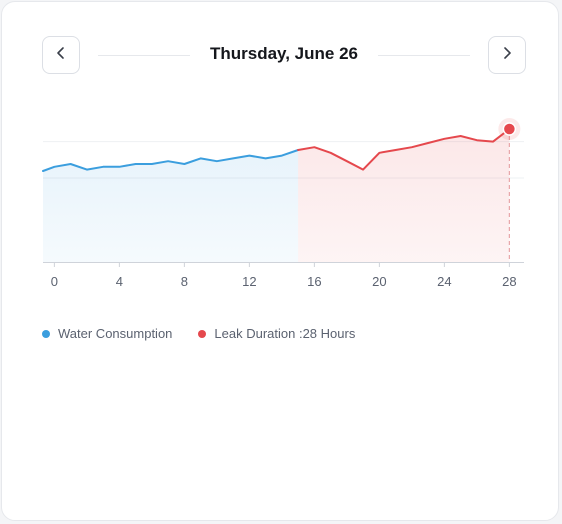 Image resolution: width=562 pixels, height=524 pixels. Describe the element at coordinates (444, 281) in the screenshot. I see `x-tick-label: 24` at that location.